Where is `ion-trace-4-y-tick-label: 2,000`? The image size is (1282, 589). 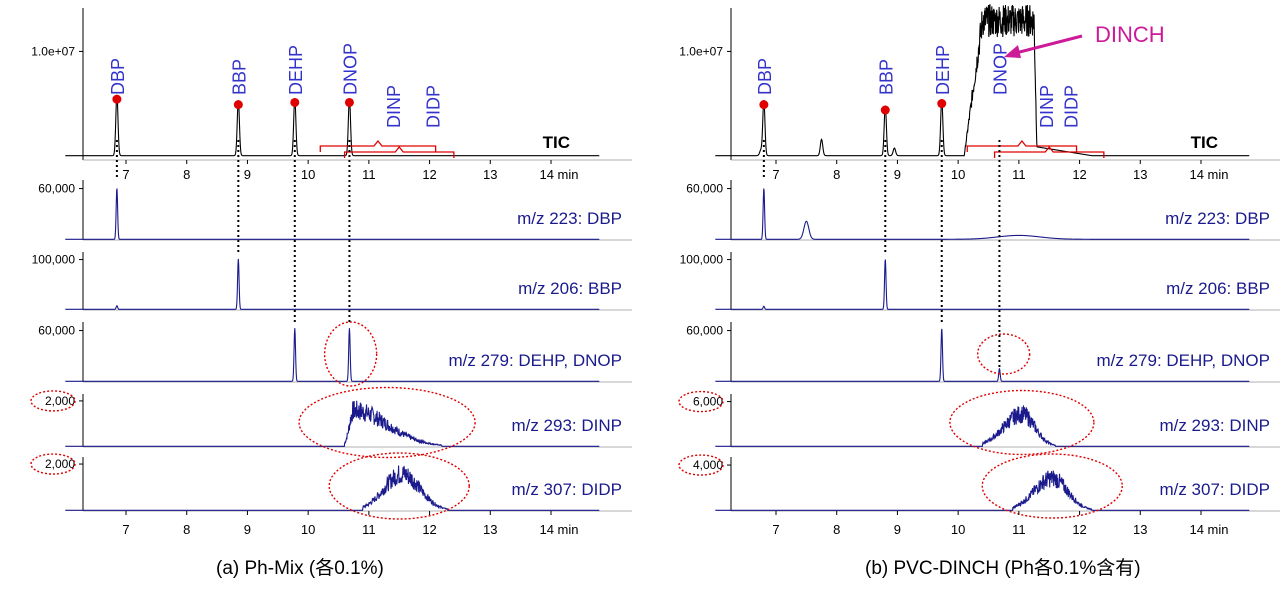 ion-trace-4-y-tick-label: 2,000 is located at coordinates (60, 401).